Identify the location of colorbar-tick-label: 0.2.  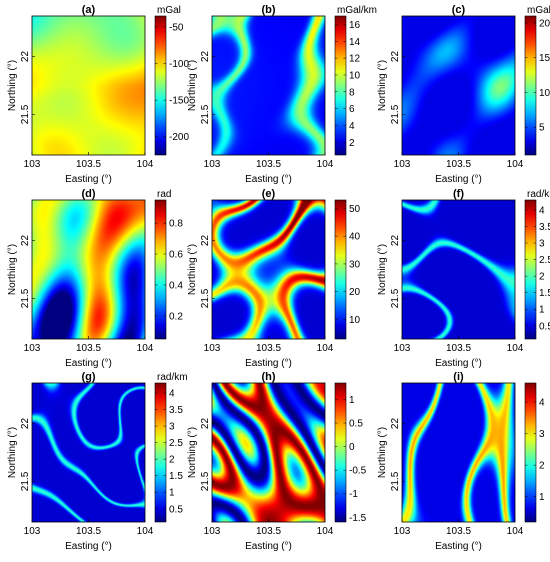
(176, 316).